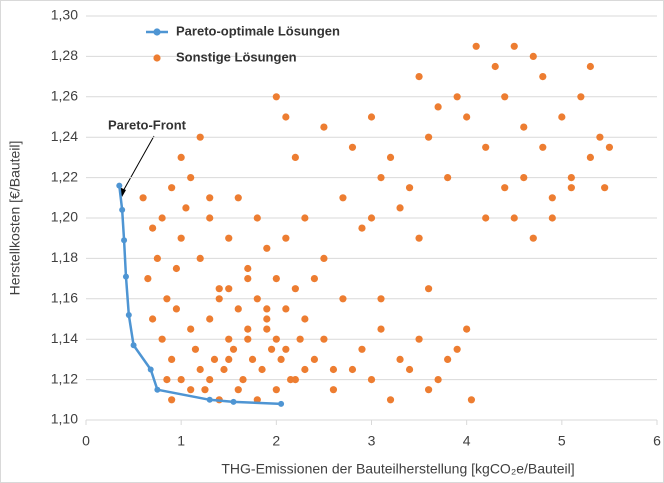 Image resolution: width=664 pixels, height=483 pixels. Describe the element at coordinates (372, 441) in the screenshot. I see `x-tick-label: 3` at that location.